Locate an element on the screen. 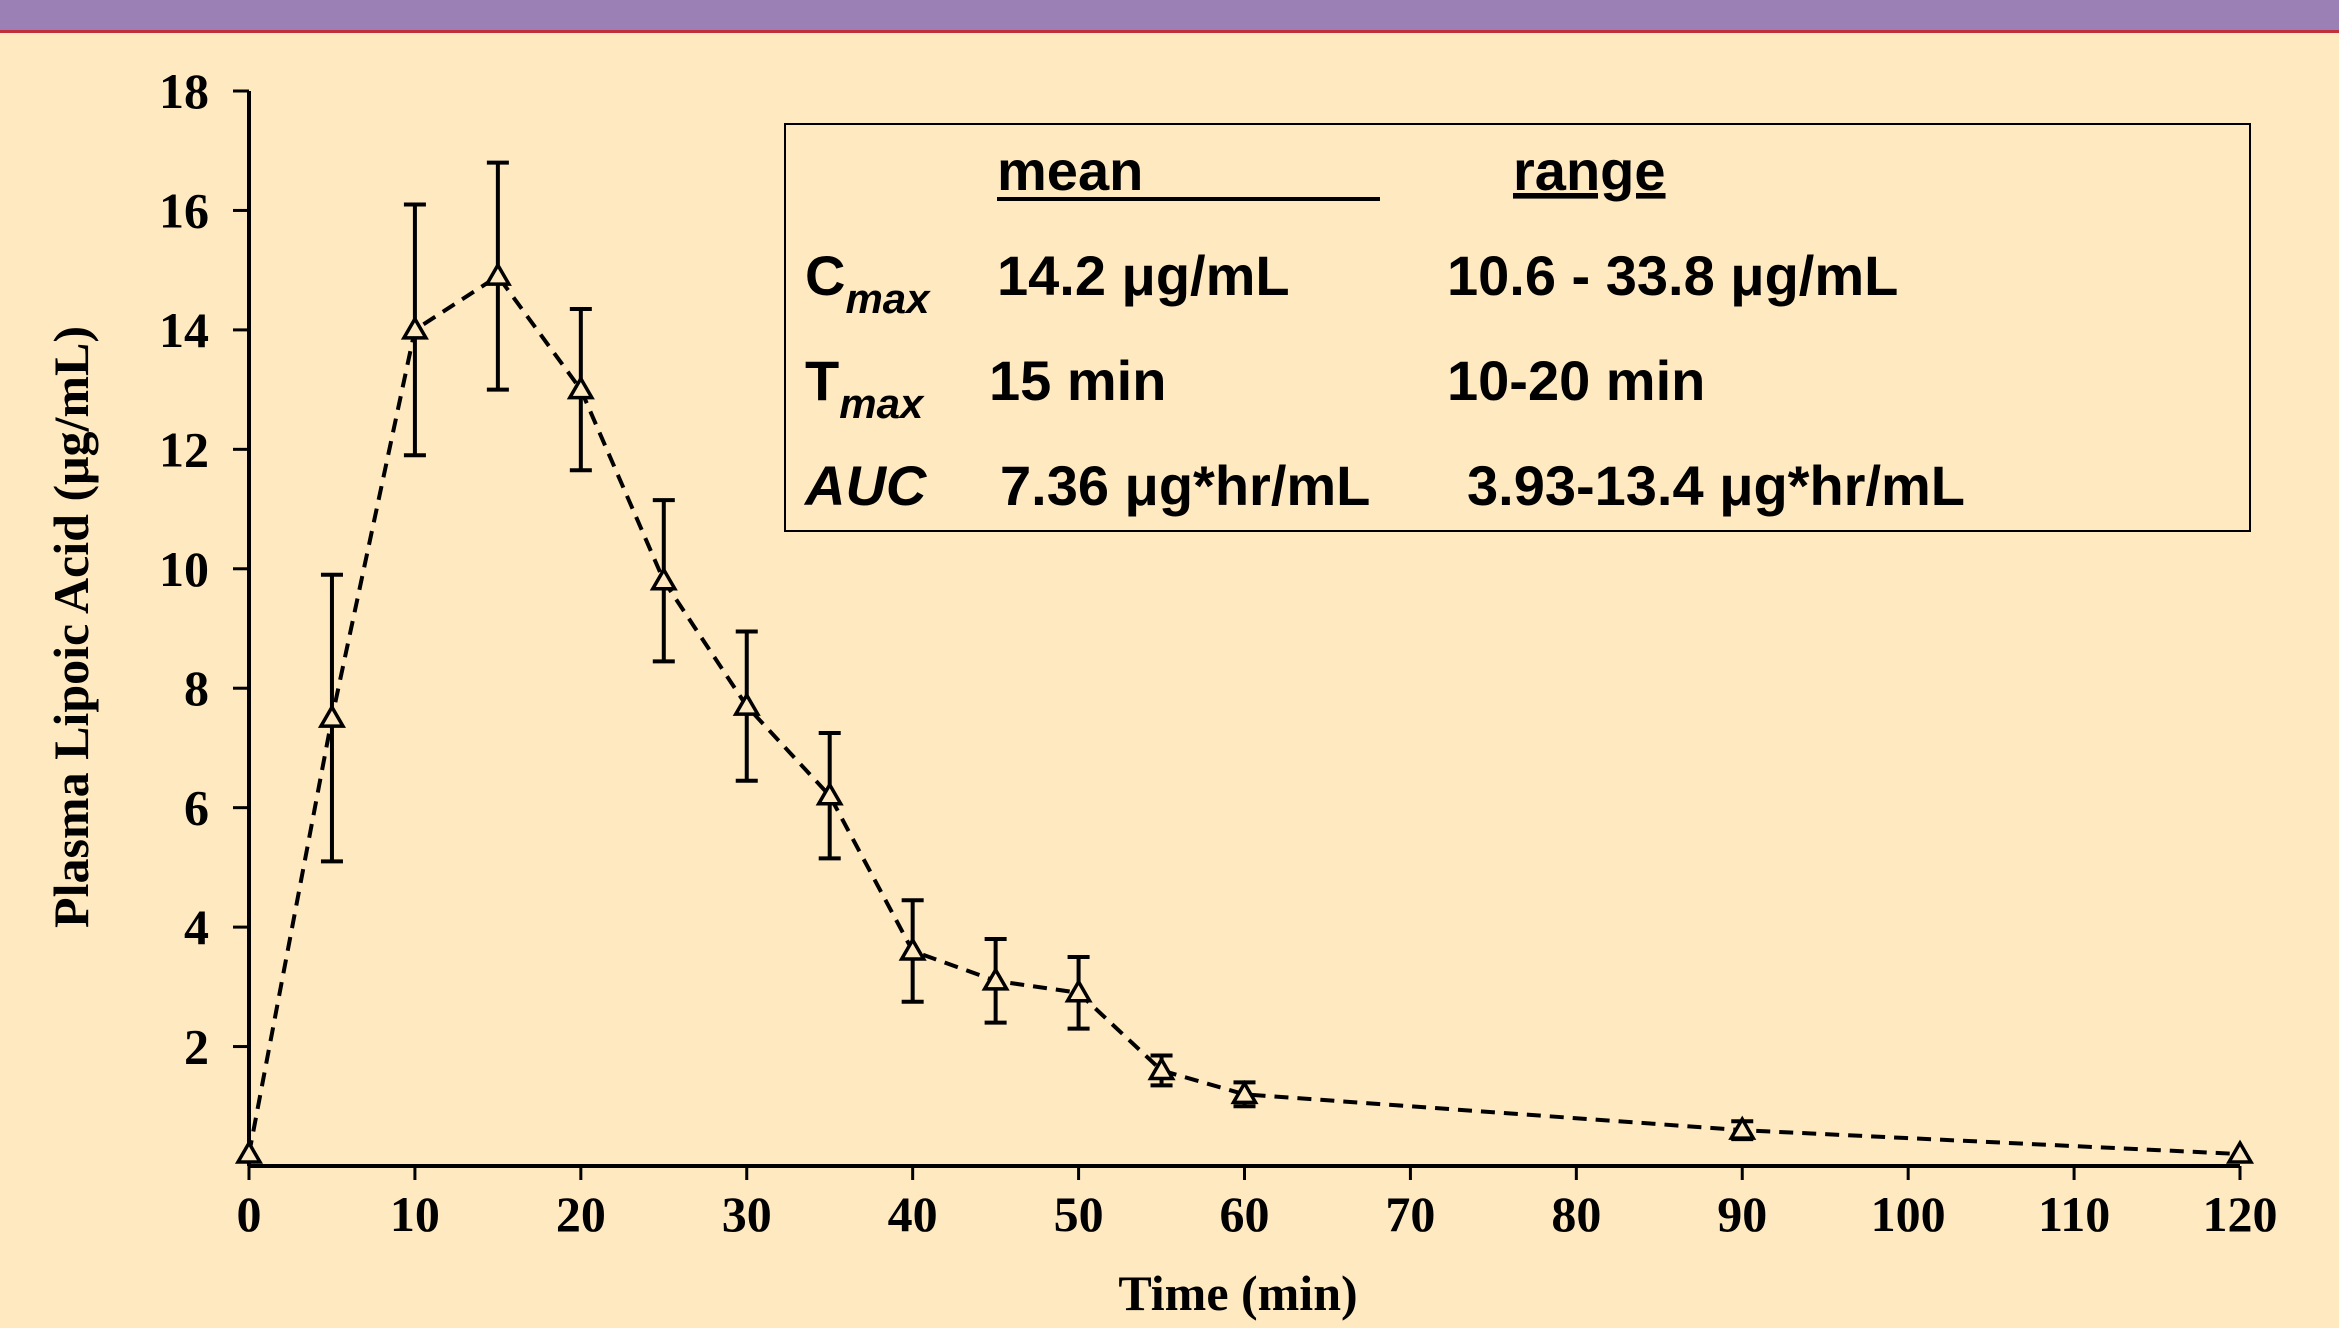 The image size is (2339, 1328). y-tick-label: 16 is located at coordinates (184, 210).